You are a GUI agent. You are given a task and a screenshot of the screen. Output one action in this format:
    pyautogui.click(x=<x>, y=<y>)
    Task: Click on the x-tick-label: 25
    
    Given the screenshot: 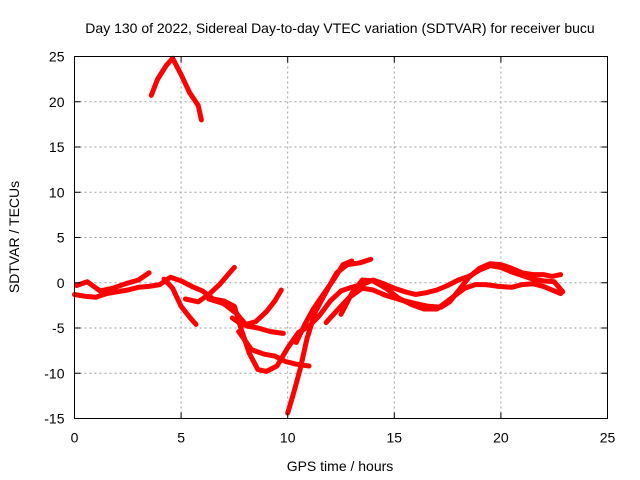 What is the action you would take?
    pyautogui.click(x=608, y=438)
    